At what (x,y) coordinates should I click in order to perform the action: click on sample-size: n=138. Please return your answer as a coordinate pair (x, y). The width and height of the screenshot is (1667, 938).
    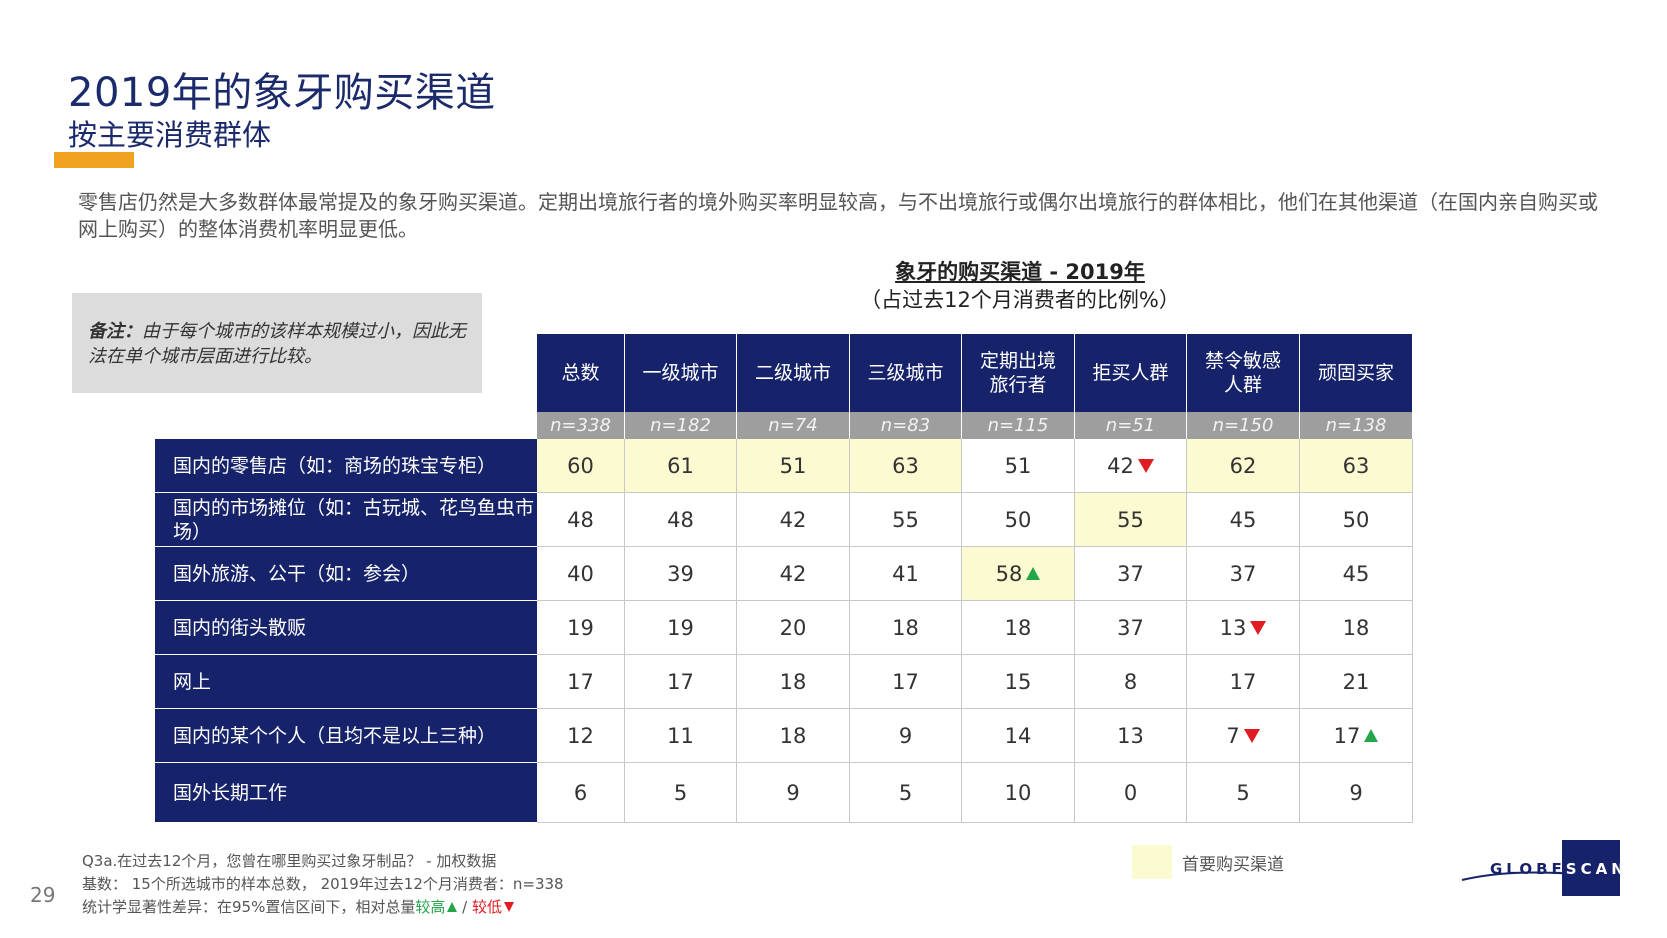
    Looking at the image, I should click on (1356, 425).